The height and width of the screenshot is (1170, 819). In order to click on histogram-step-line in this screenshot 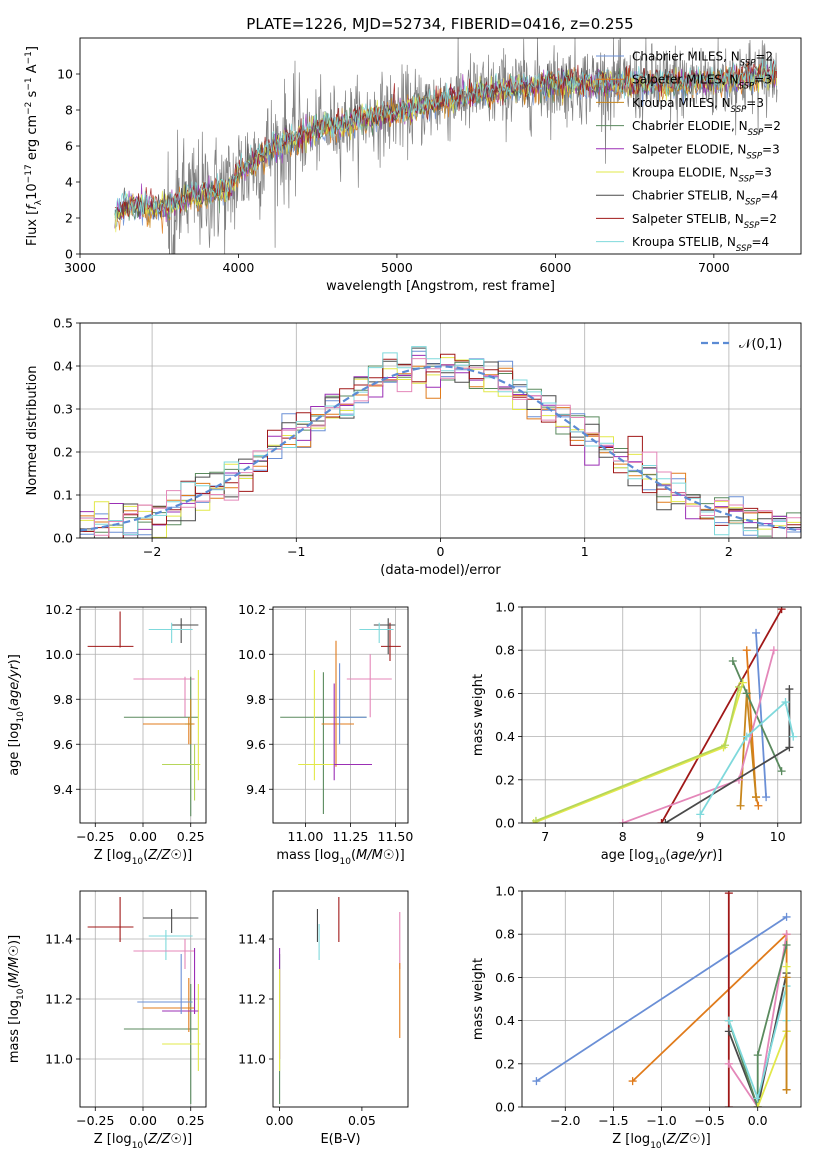, I will do `click(440, 448)`.